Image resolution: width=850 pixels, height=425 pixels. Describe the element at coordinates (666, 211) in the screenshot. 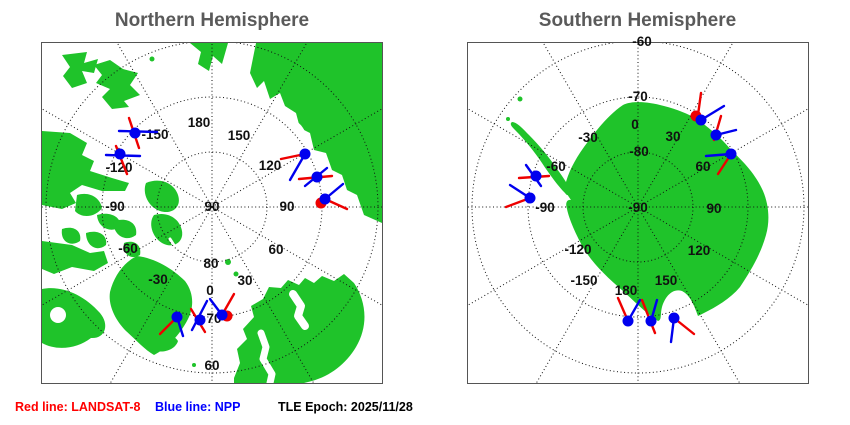

I see `land-antarctica` at that location.